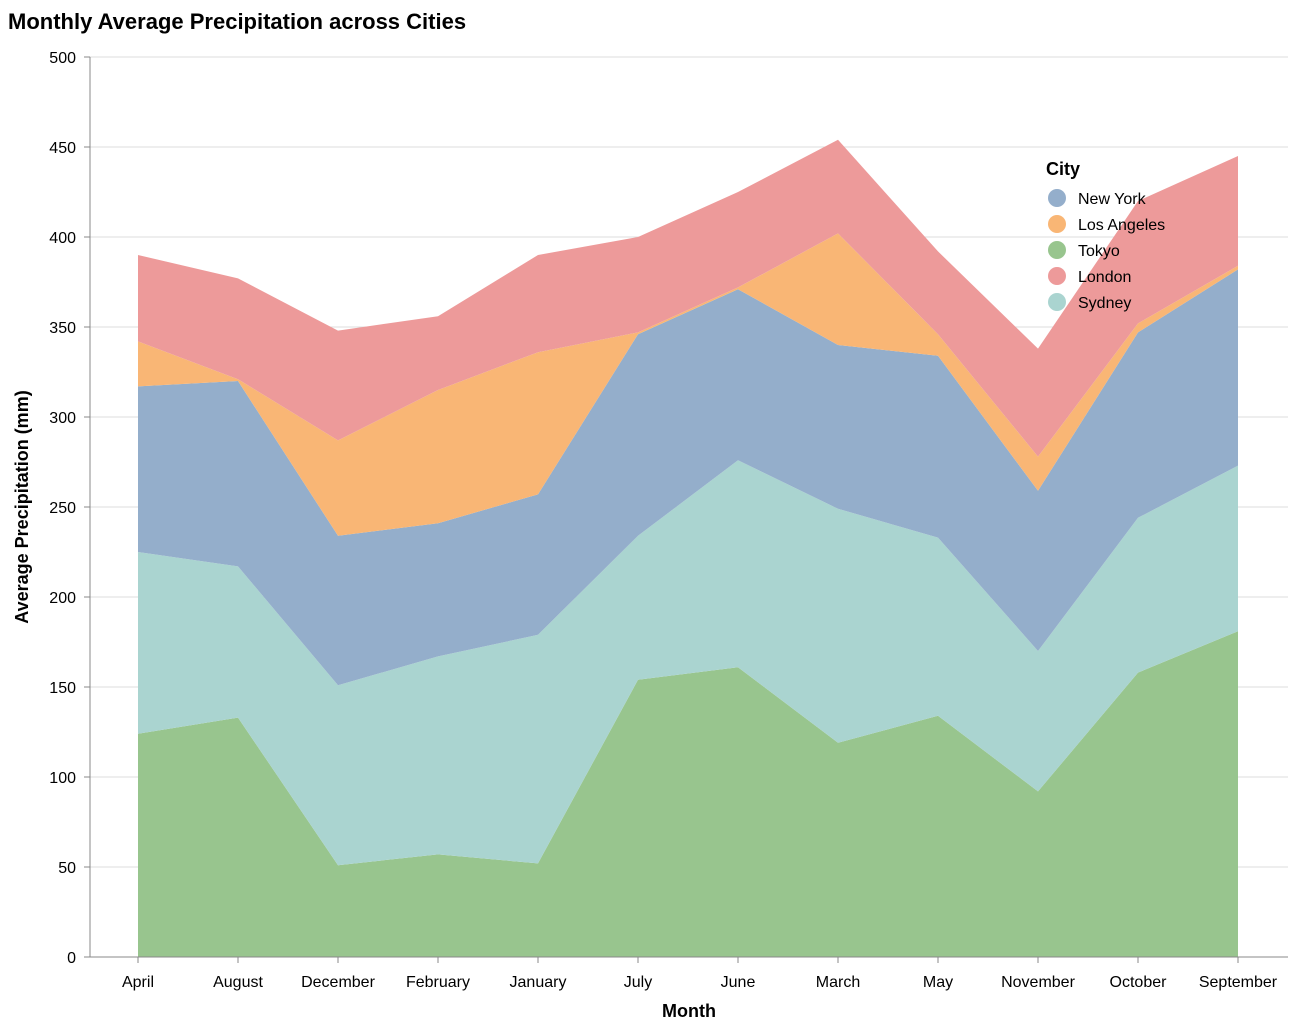  I want to click on x-tick-label-may: May, so click(938, 982).